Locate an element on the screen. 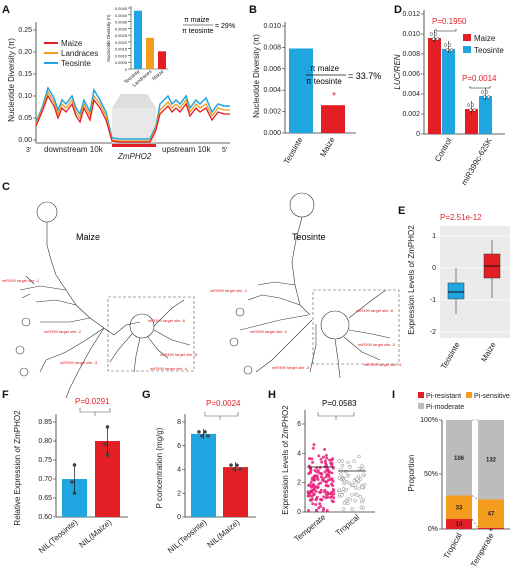 The height and width of the screenshot is (579, 520). inset-tick-label: 0.0030 is located at coordinates (121, 28).